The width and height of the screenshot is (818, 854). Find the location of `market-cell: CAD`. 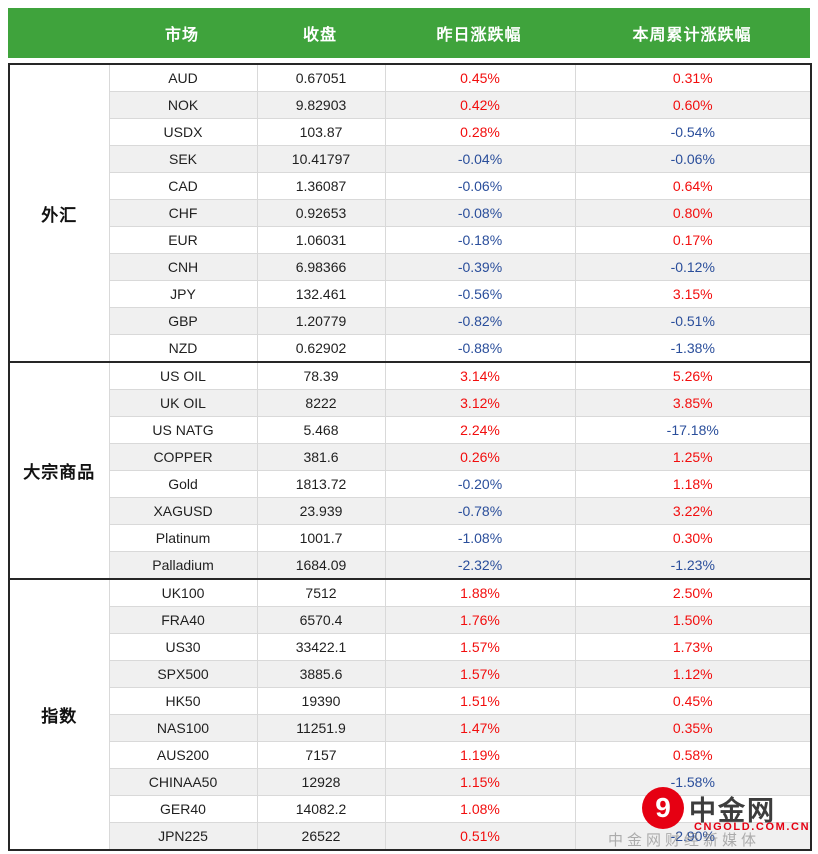

market-cell: CAD is located at coordinates (183, 186).